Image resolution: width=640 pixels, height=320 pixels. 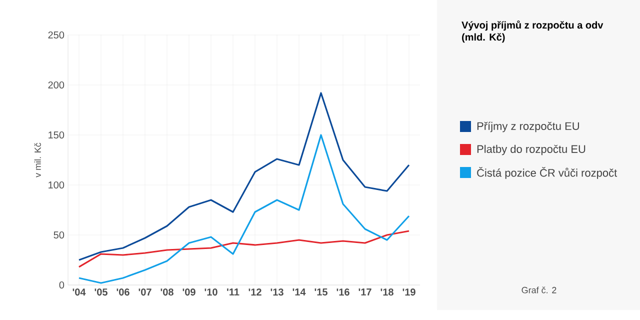 I want to click on x-tick-label: '13, so click(x=277, y=292).